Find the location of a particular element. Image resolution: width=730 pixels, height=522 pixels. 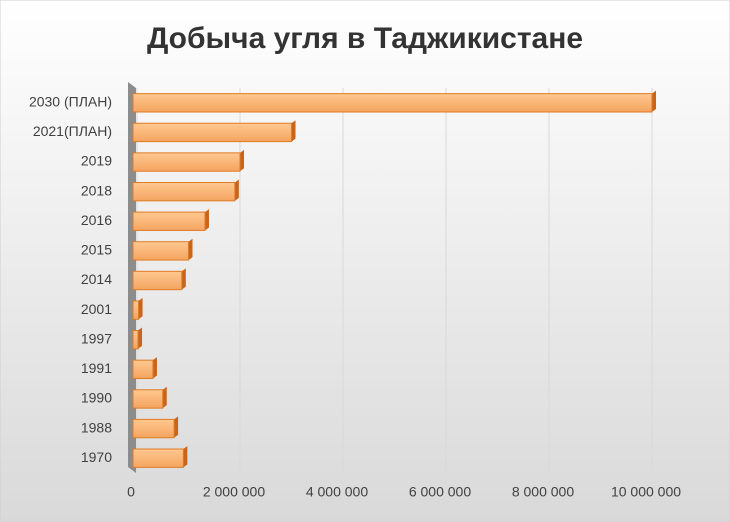

y-tick-label: 1997 is located at coordinates (96, 338).